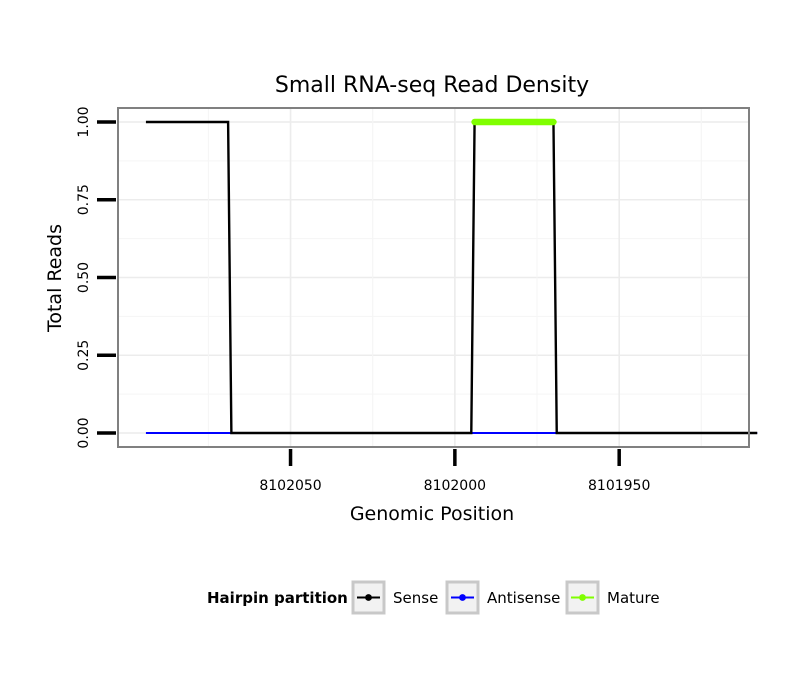 This screenshot has height=690, width=810. Describe the element at coordinates (523, 598) in the screenshot. I see `legend-label: Antisense` at that location.